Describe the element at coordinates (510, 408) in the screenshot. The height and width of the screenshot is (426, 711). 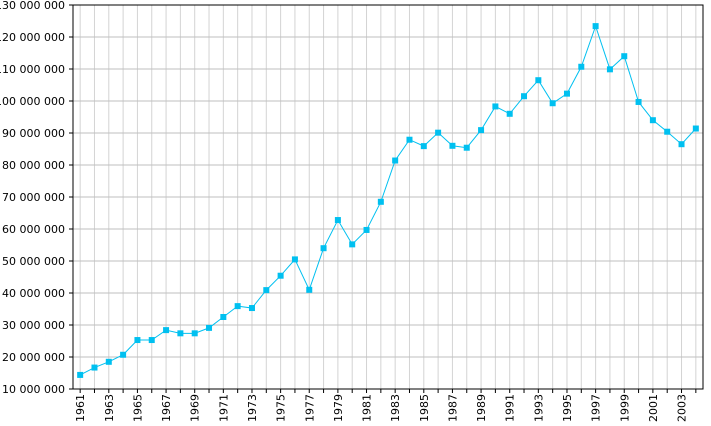
I see `x-tick-label: 1991` at that location.